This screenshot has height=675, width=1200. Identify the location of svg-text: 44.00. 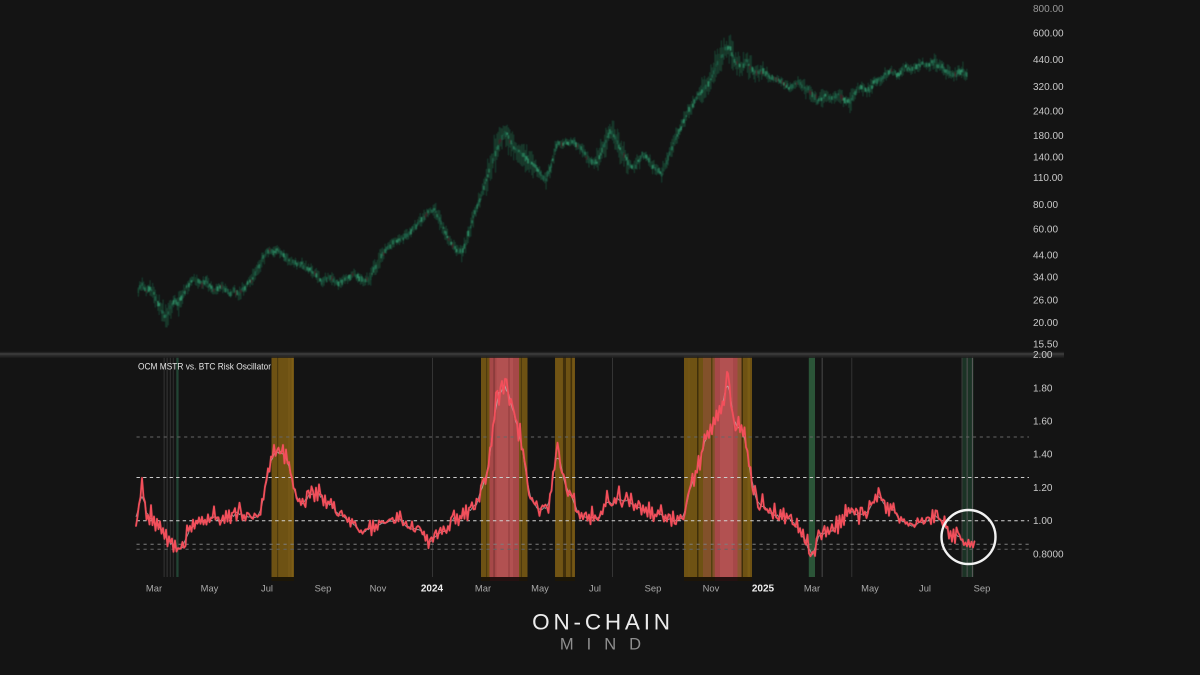
(1045, 256).